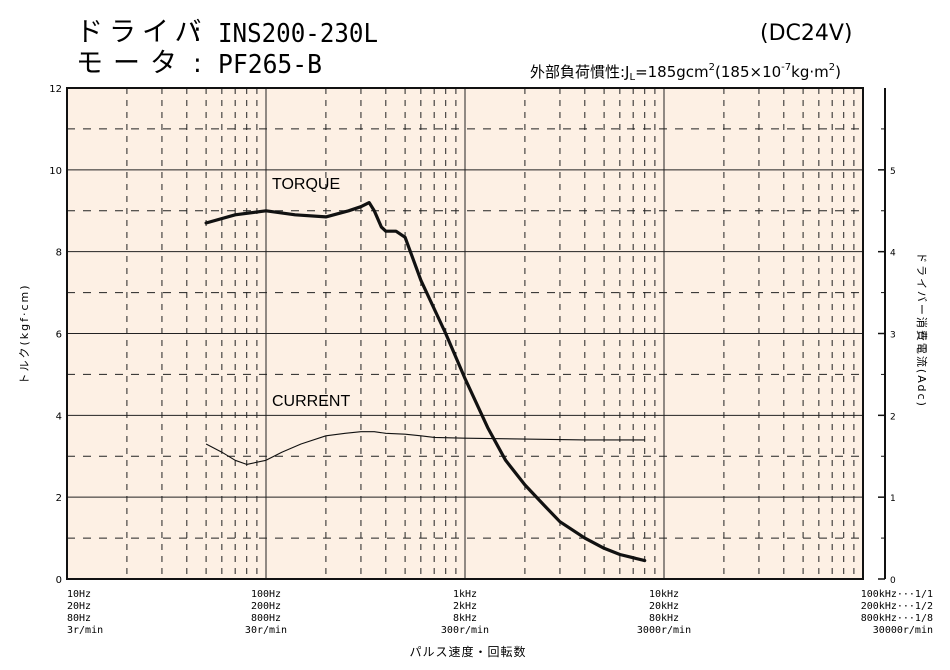 The image size is (950, 670). I want to click on y-tick-label: 8, so click(59, 253).